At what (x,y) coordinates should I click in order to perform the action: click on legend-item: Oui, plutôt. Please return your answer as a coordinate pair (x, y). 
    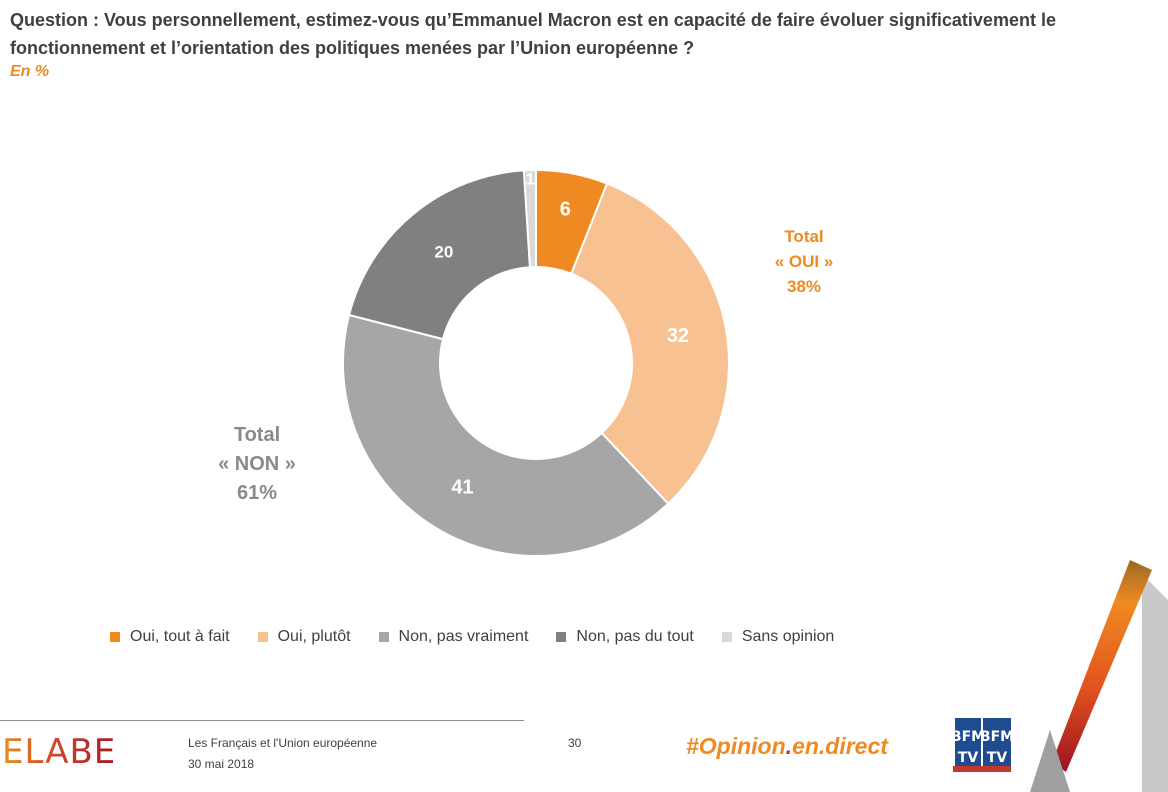
    Looking at the image, I should click on (304, 637).